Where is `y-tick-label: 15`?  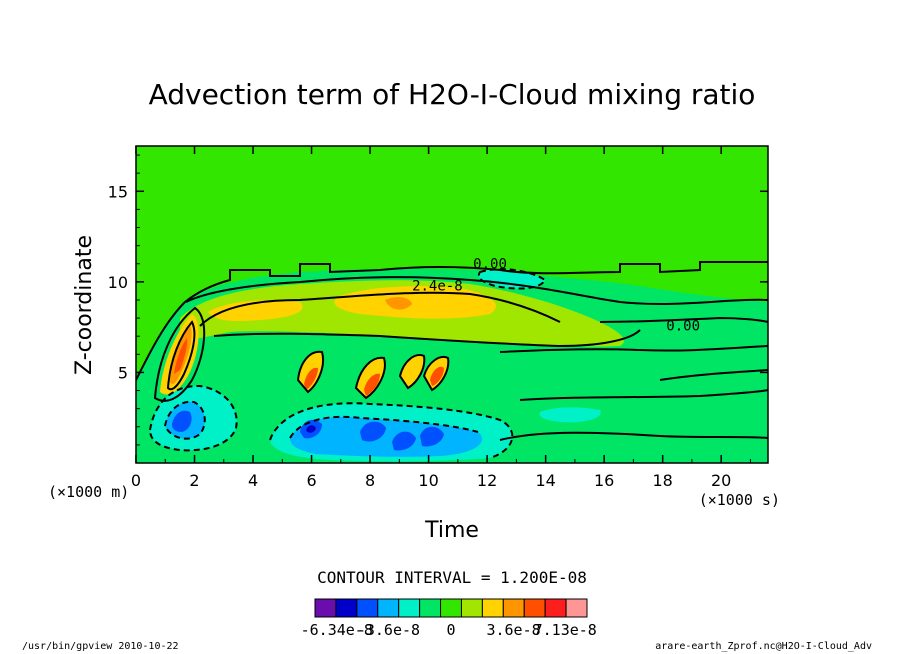 y-tick-label: 15 is located at coordinates (118, 191).